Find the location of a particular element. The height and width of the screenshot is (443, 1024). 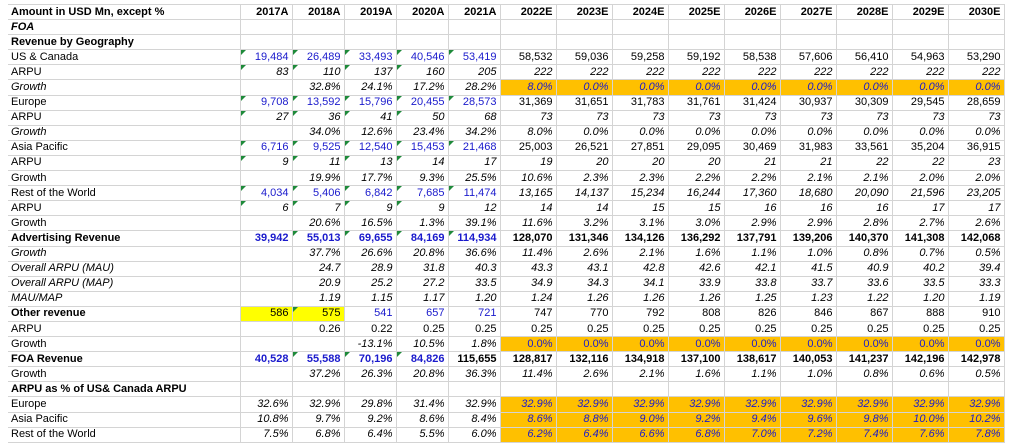

value-cell: 0.8% is located at coordinates (864, 254).